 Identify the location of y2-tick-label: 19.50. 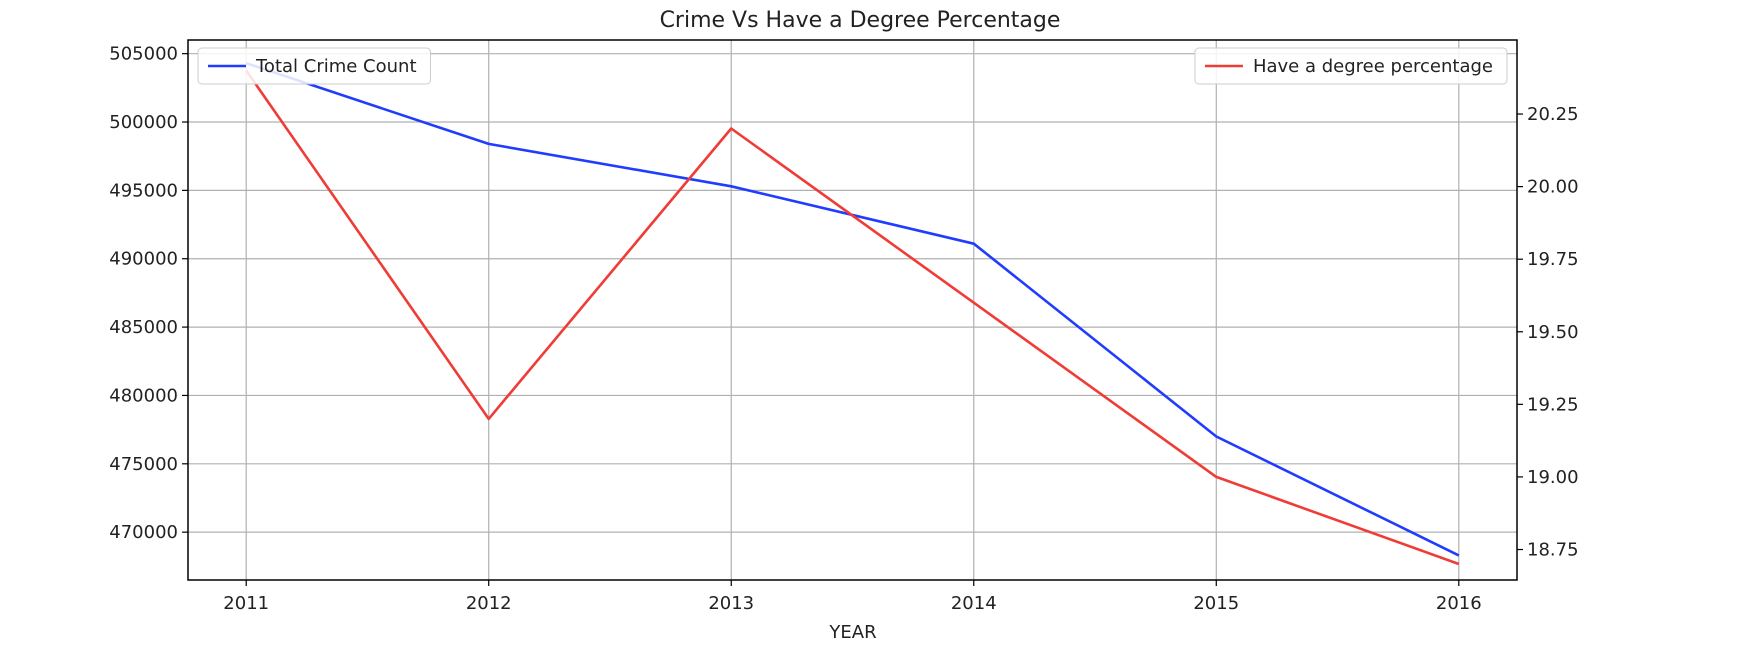
(1553, 332).